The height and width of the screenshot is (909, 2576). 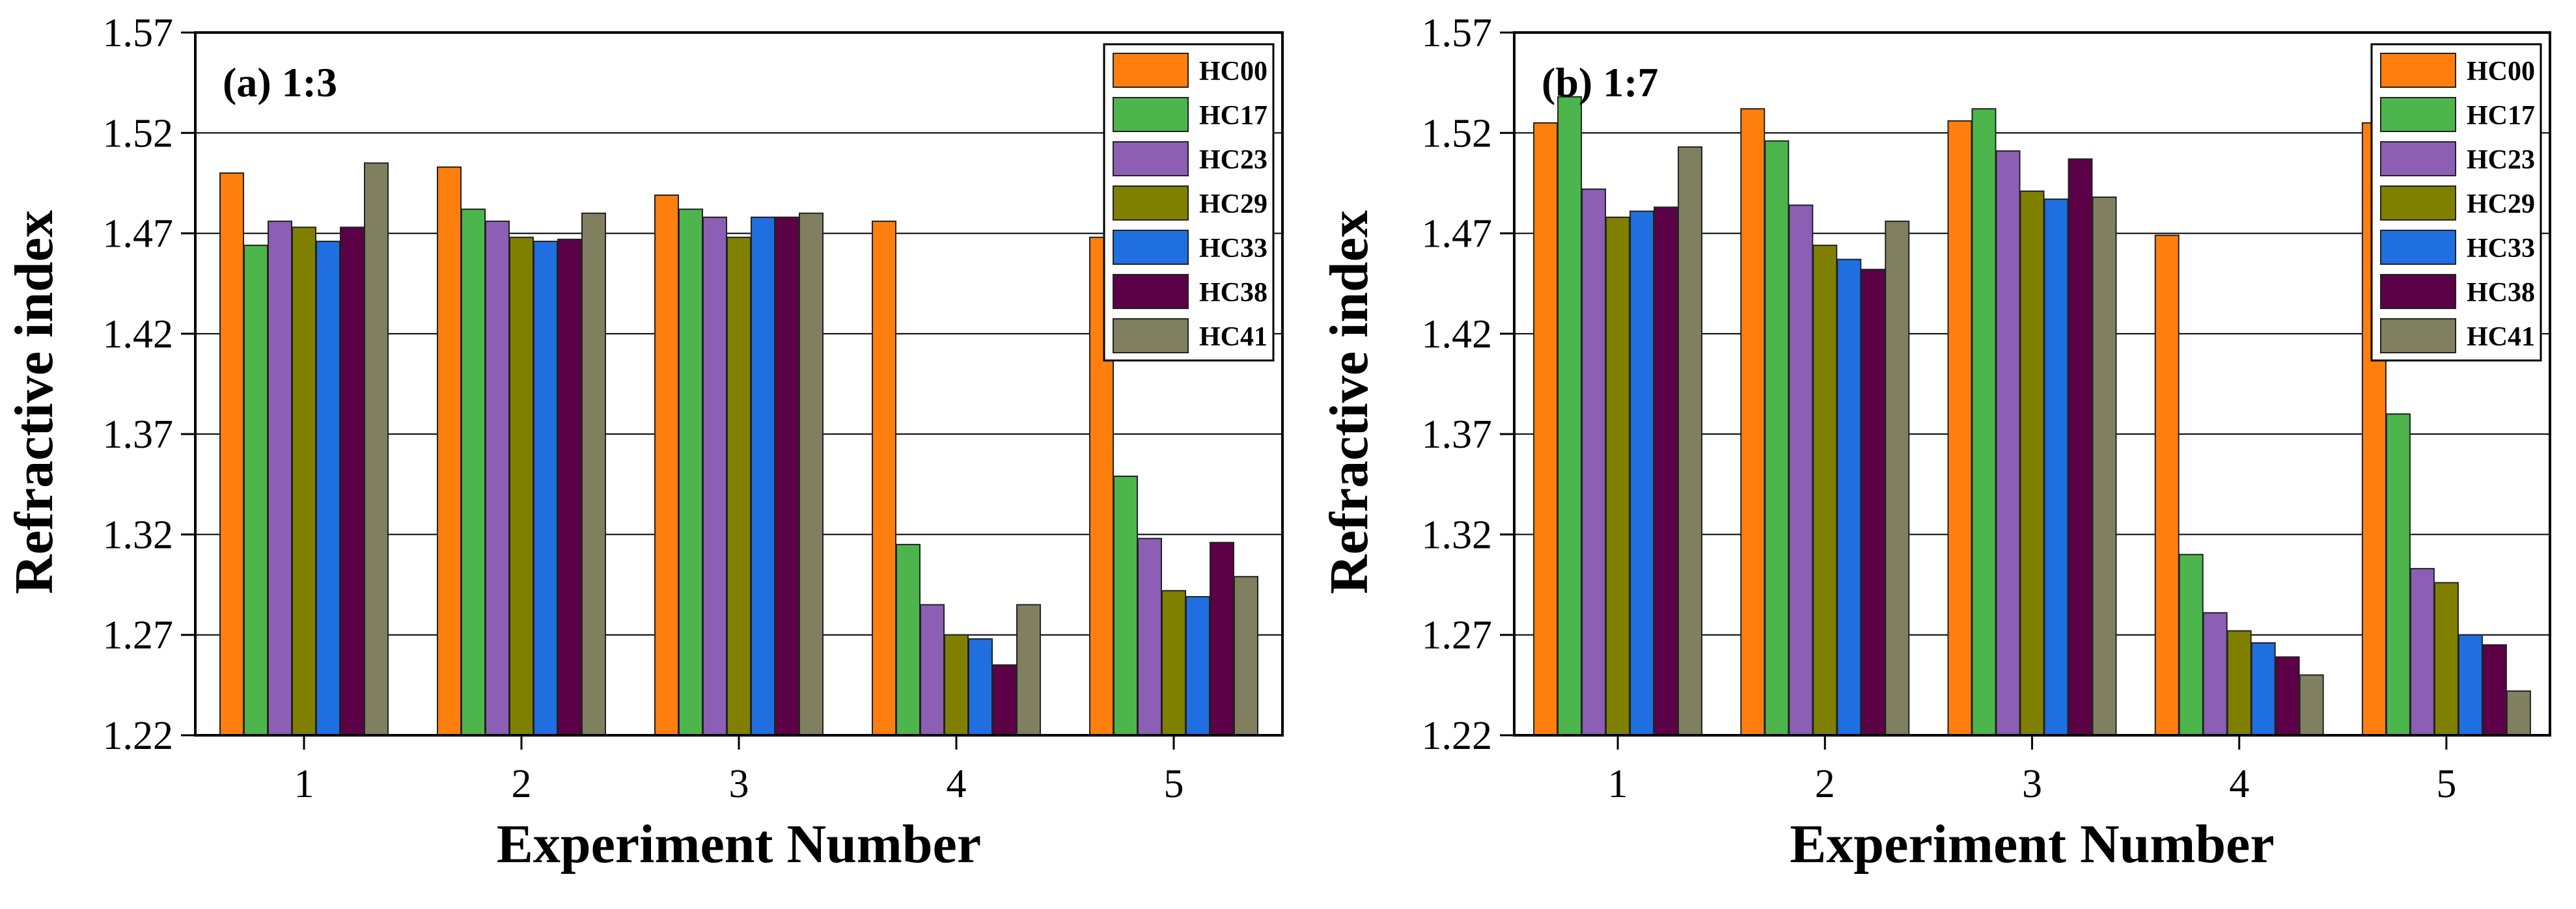 What do you see at coordinates (957, 784) in the screenshot?
I see `x-tick-label: 4` at bounding box center [957, 784].